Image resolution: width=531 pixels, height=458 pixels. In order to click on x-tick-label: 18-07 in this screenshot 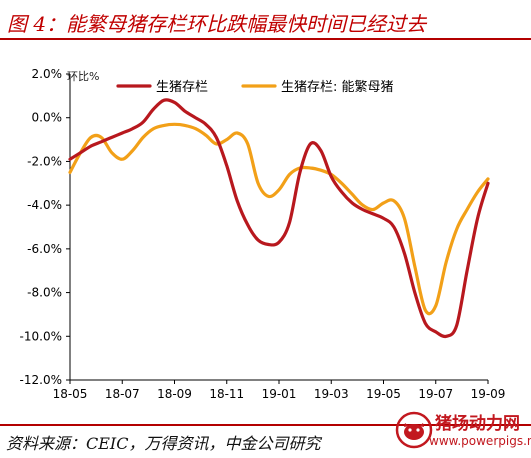, I will do `click(122, 394)`.